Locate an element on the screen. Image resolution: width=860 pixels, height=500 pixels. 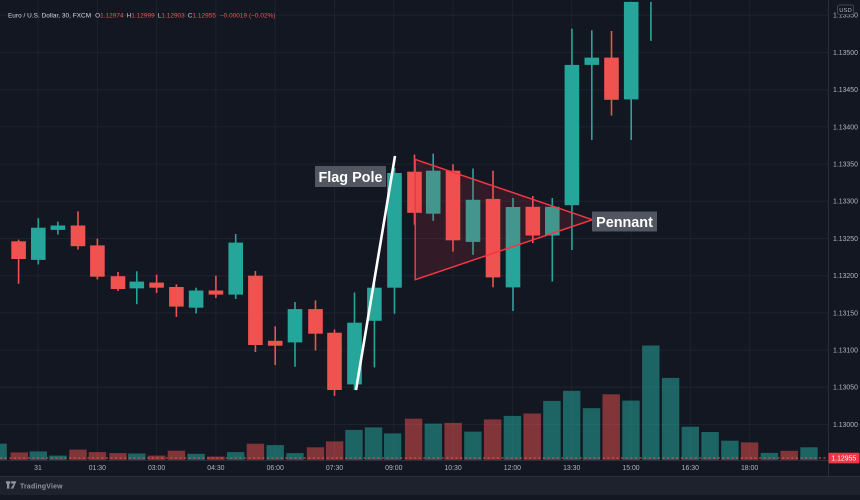
svg-text: 1.13450 is located at coordinates (845, 90).